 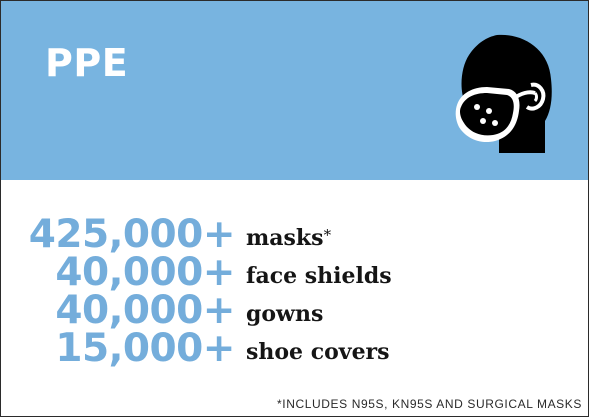 What do you see at coordinates (132, 234) in the screenshot?
I see `stat-count: 425,000+` at bounding box center [132, 234].